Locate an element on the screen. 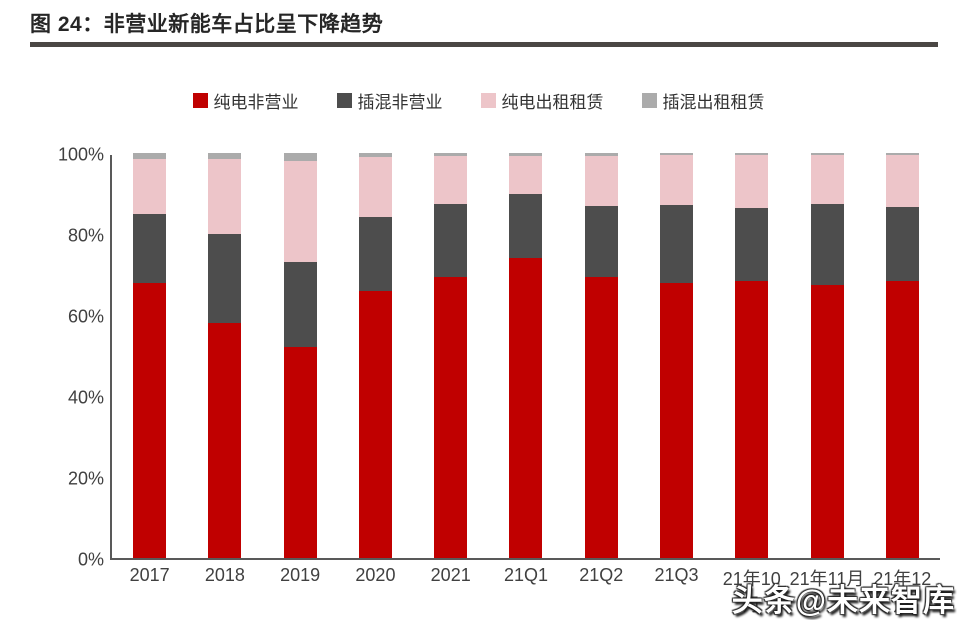  bar-column-21年12月 is located at coordinates (902, 355).